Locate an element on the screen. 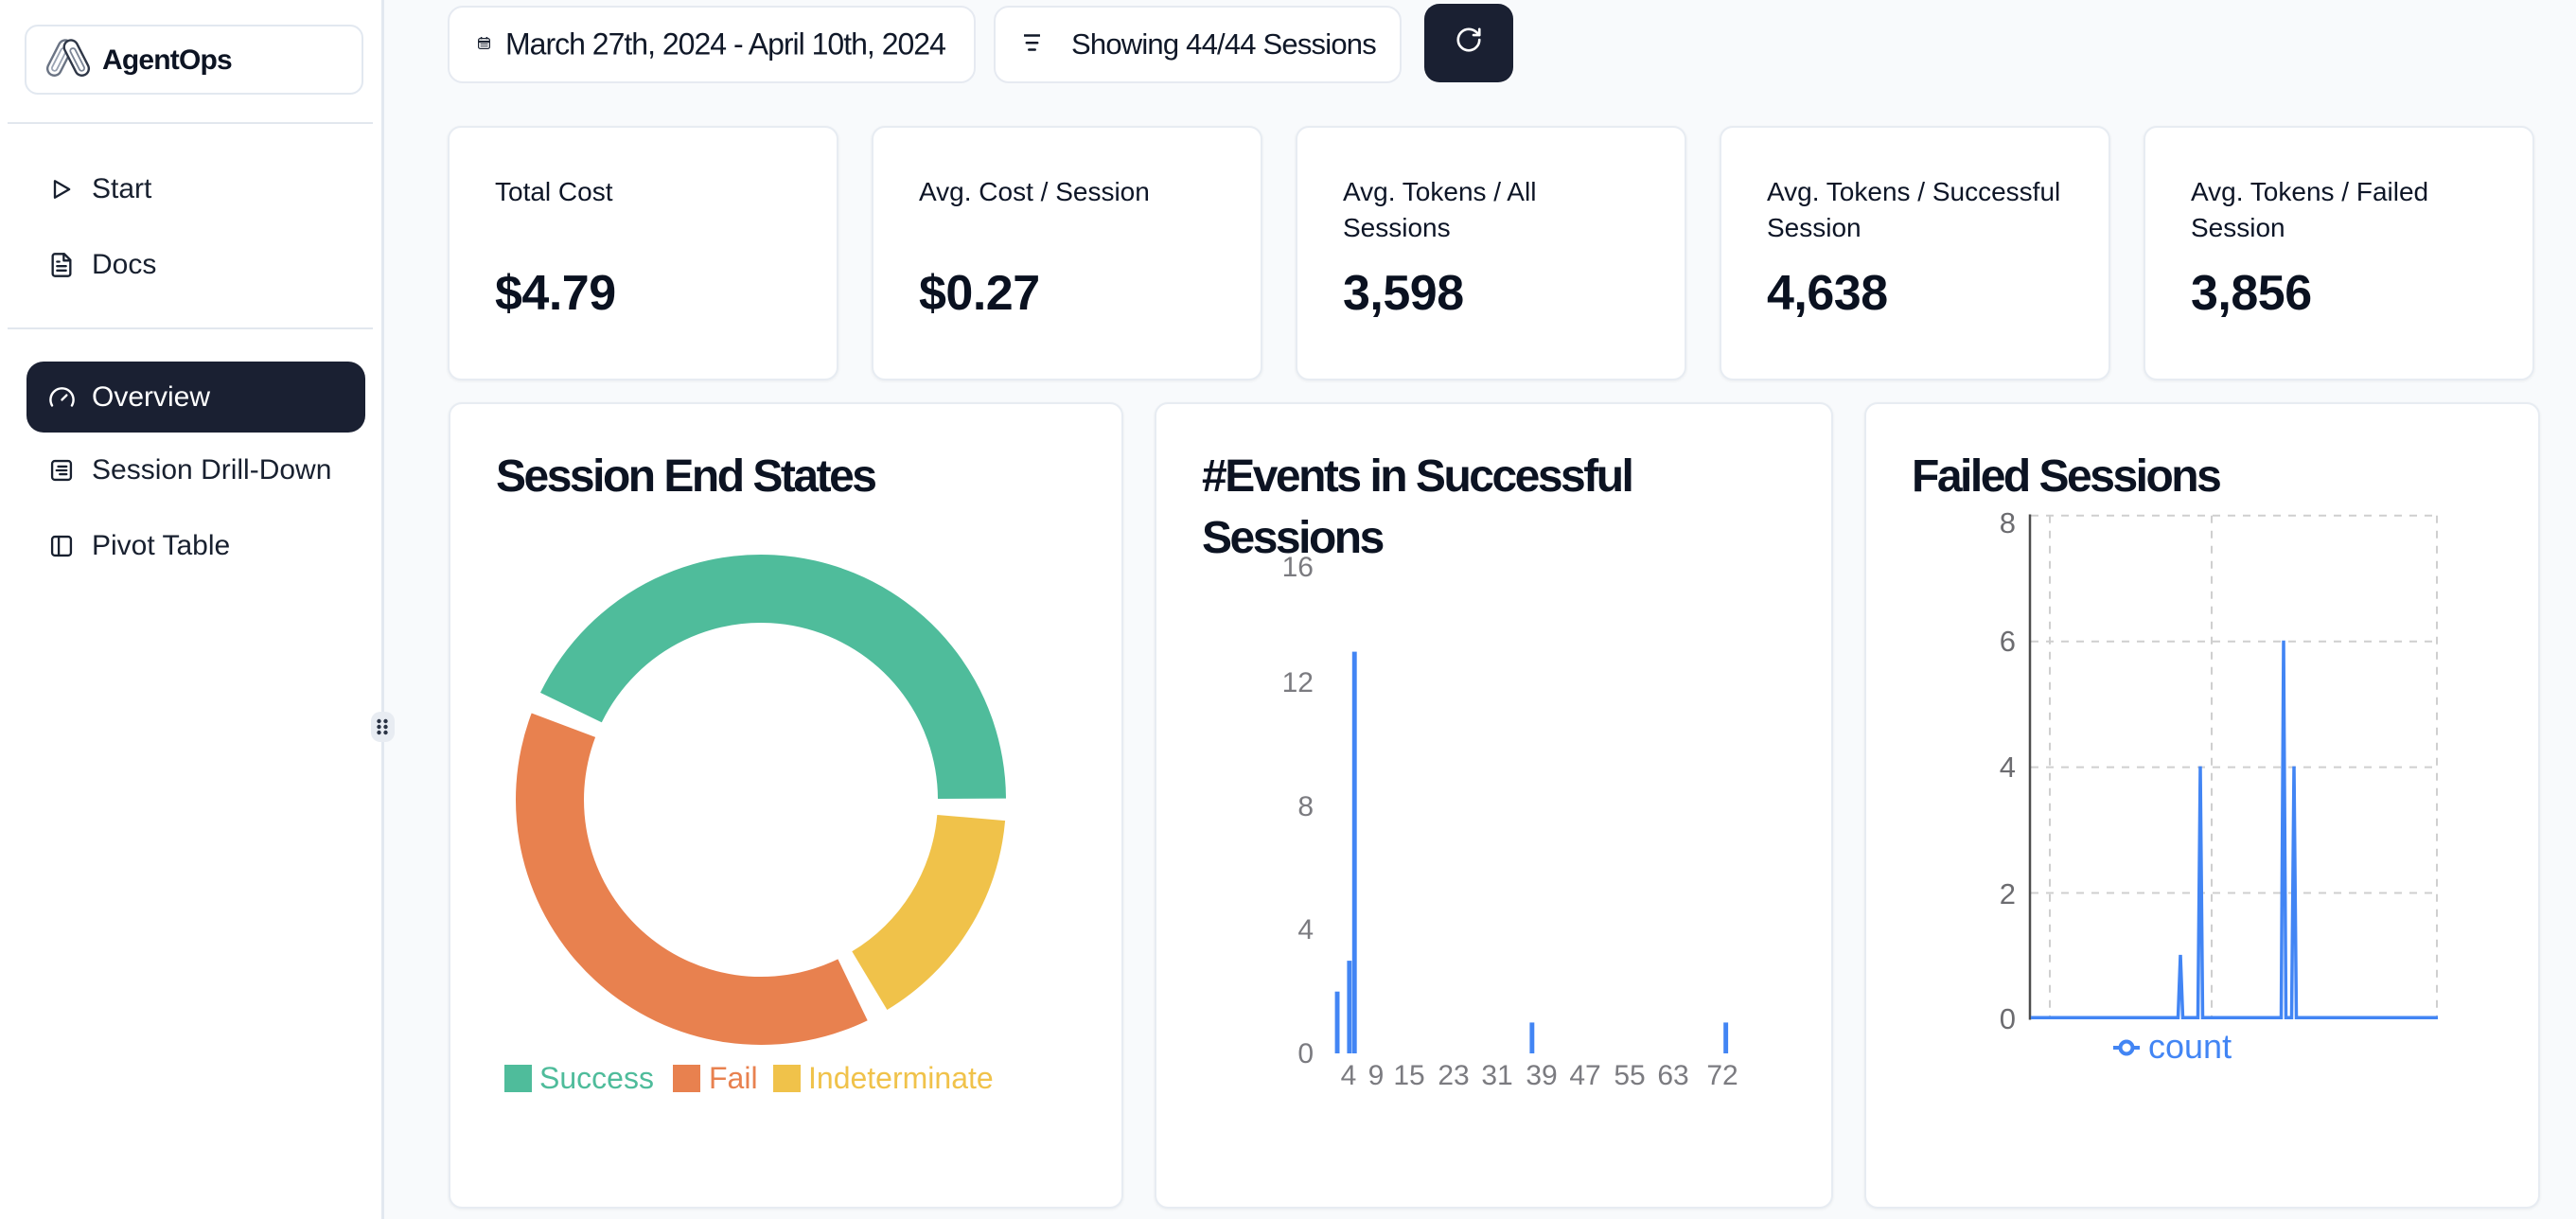 The width and height of the screenshot is (2576, 1219). svg-text: count is located at coordinates (2190, 1046).